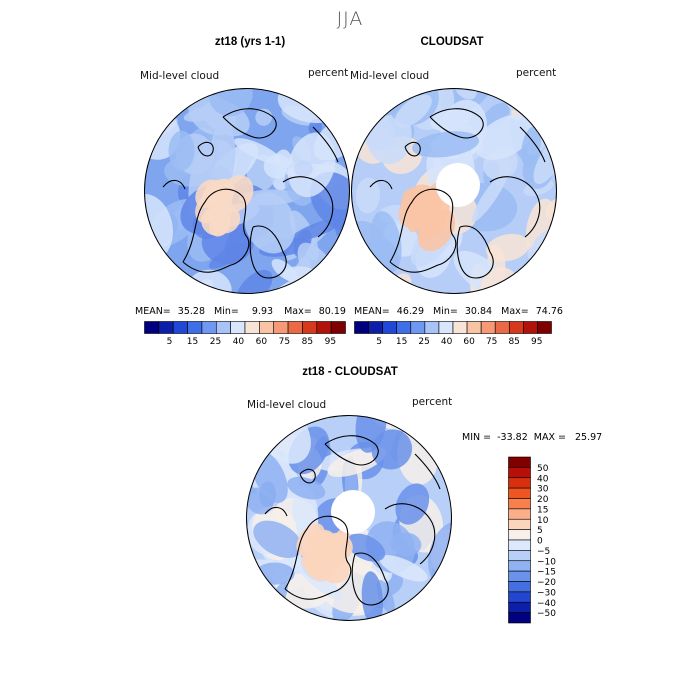 This screenshot has height=700, width=700. What do you see at coordinates (546, 583) in the screenshot?
I see `panel3-colorbar-tick-11: −20` at bounding box center [546, 583].